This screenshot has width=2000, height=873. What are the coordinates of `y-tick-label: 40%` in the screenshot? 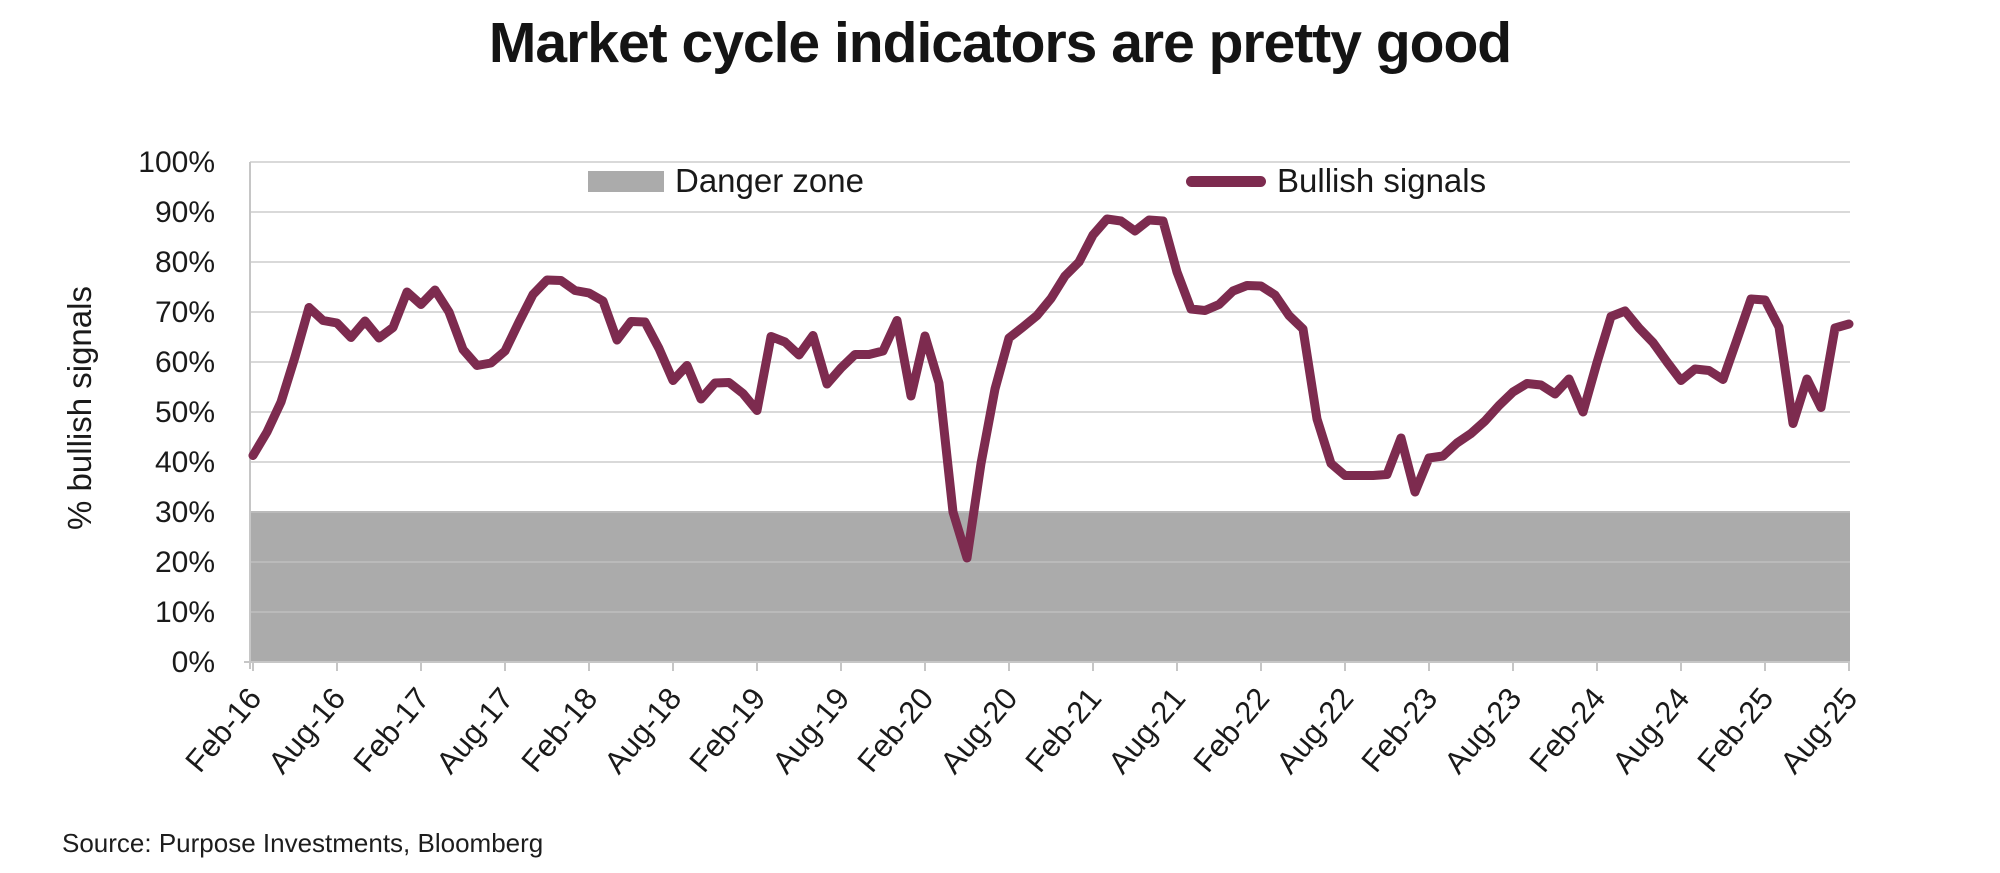 It's located at (185, 462).